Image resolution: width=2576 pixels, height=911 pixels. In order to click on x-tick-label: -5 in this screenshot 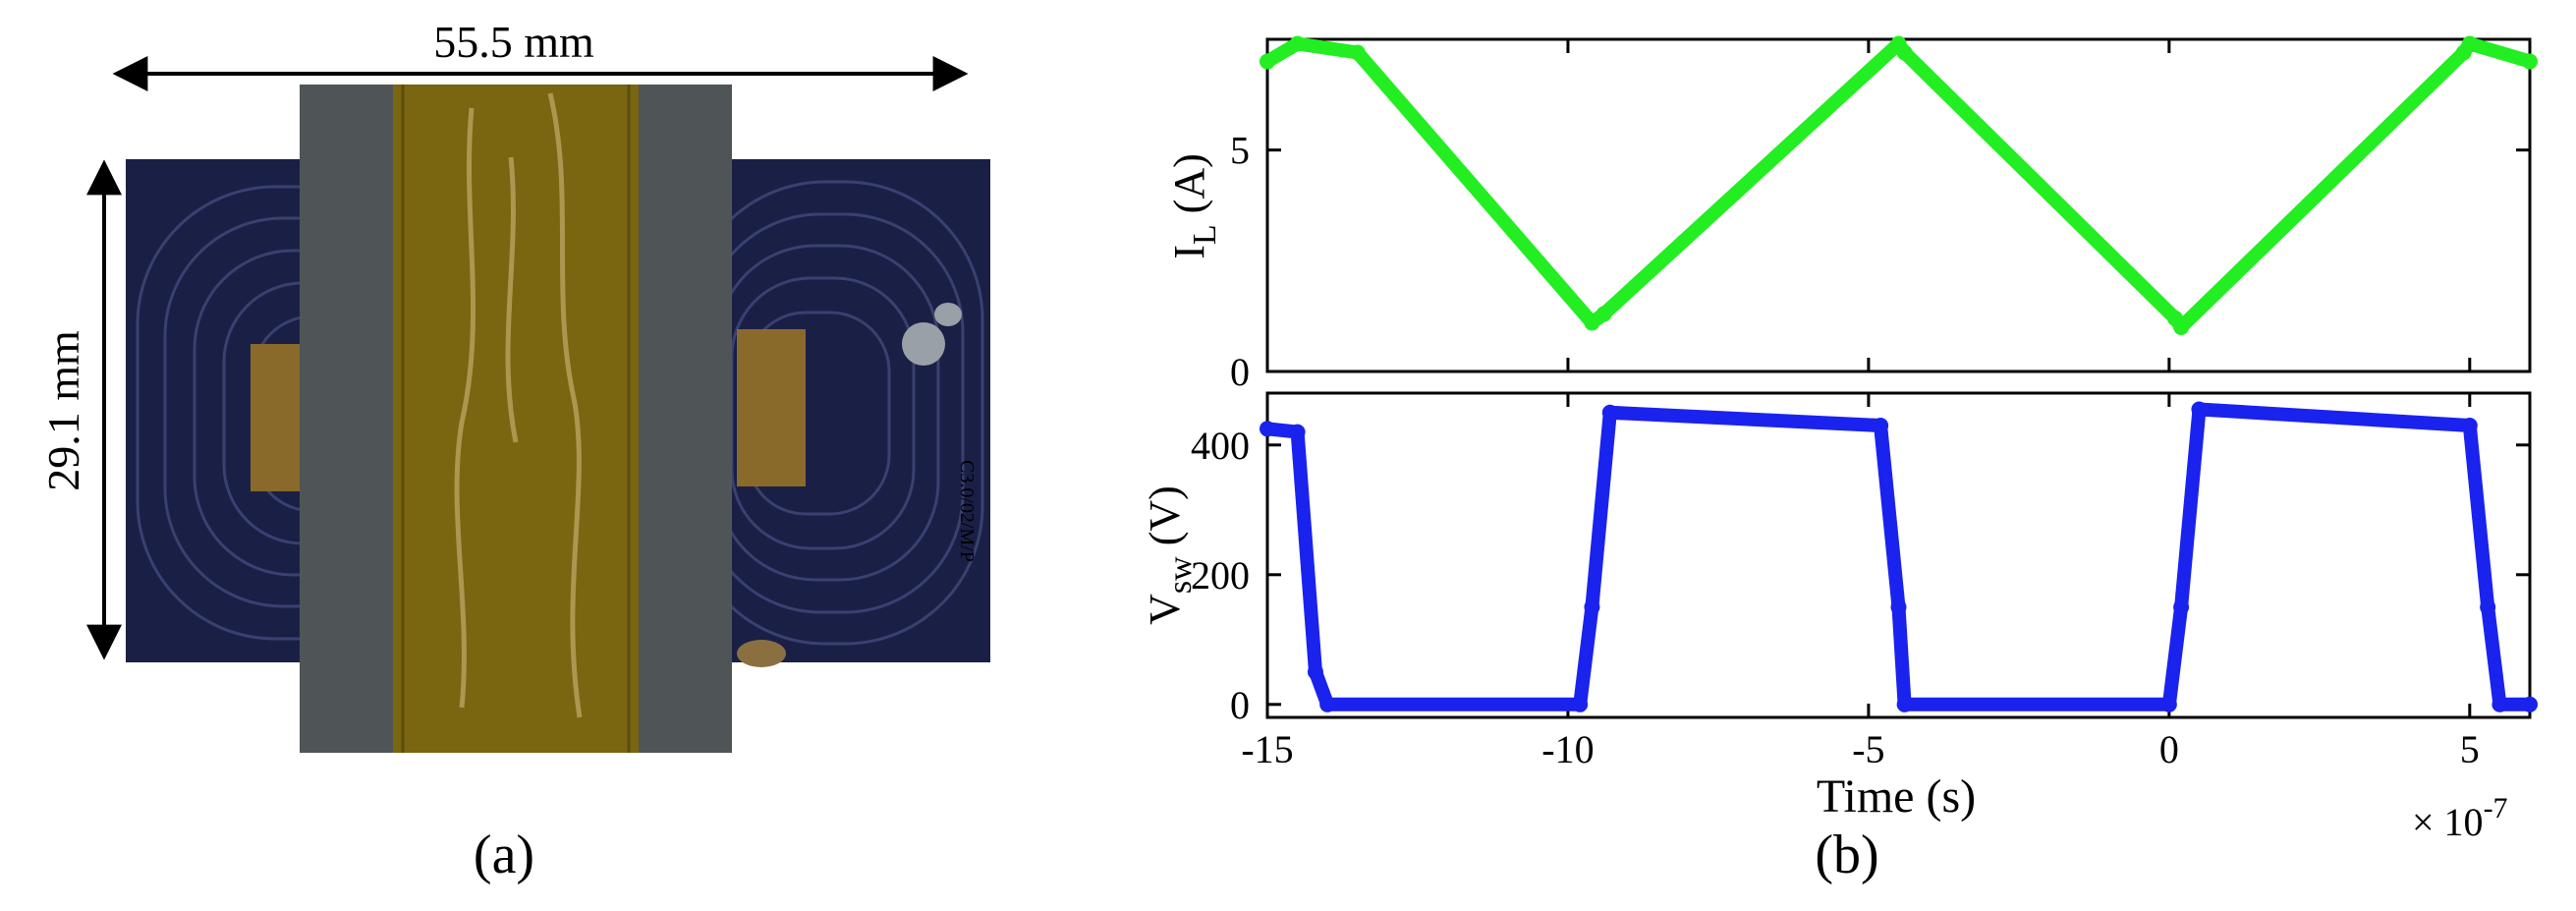, I will do `click(1868, 749)`.